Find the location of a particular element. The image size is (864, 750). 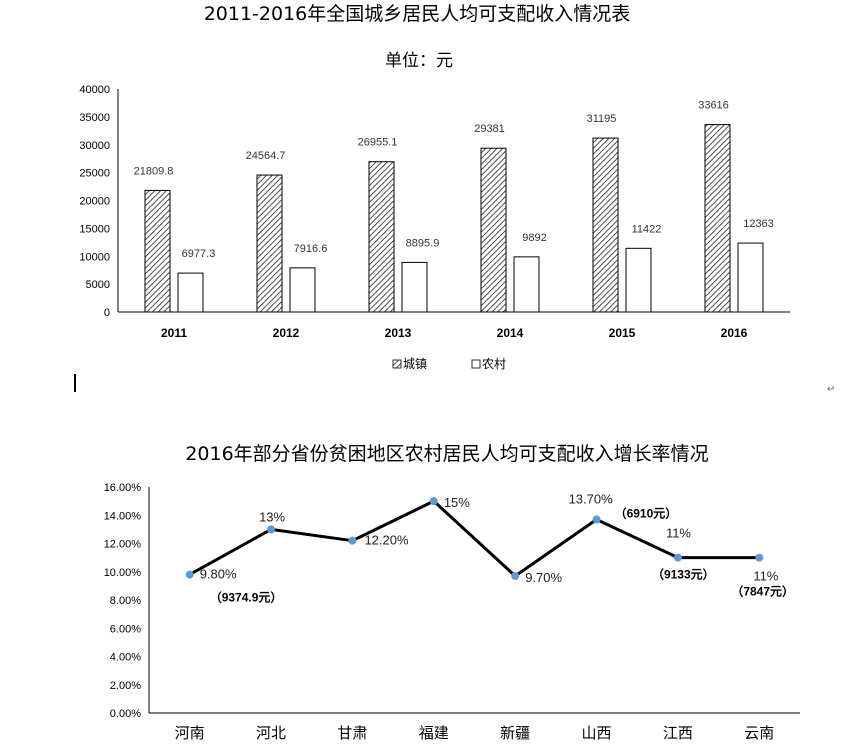

line-x-axis: 河南 河北 甘肃 福建 新疆 山西 江西 云南 is located at coordinates (475, 733).